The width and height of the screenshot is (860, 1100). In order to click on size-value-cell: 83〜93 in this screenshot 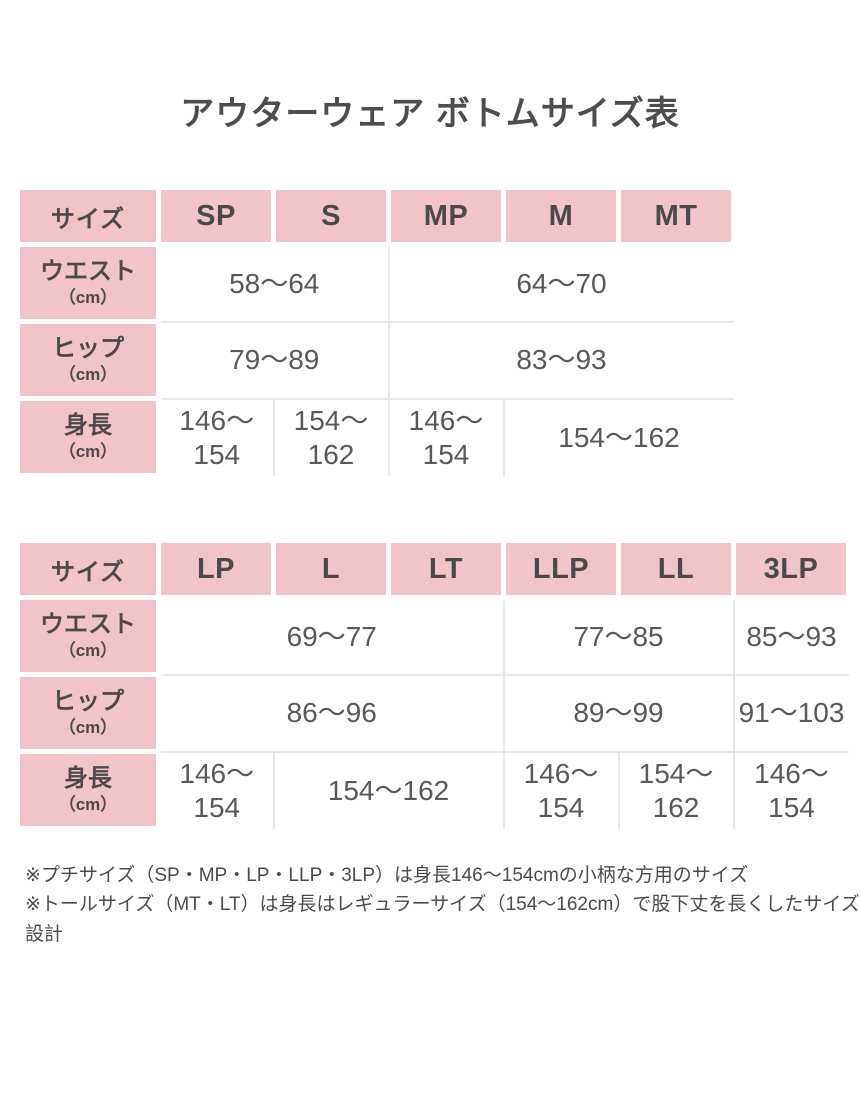, I will do `click(560, 360)`.